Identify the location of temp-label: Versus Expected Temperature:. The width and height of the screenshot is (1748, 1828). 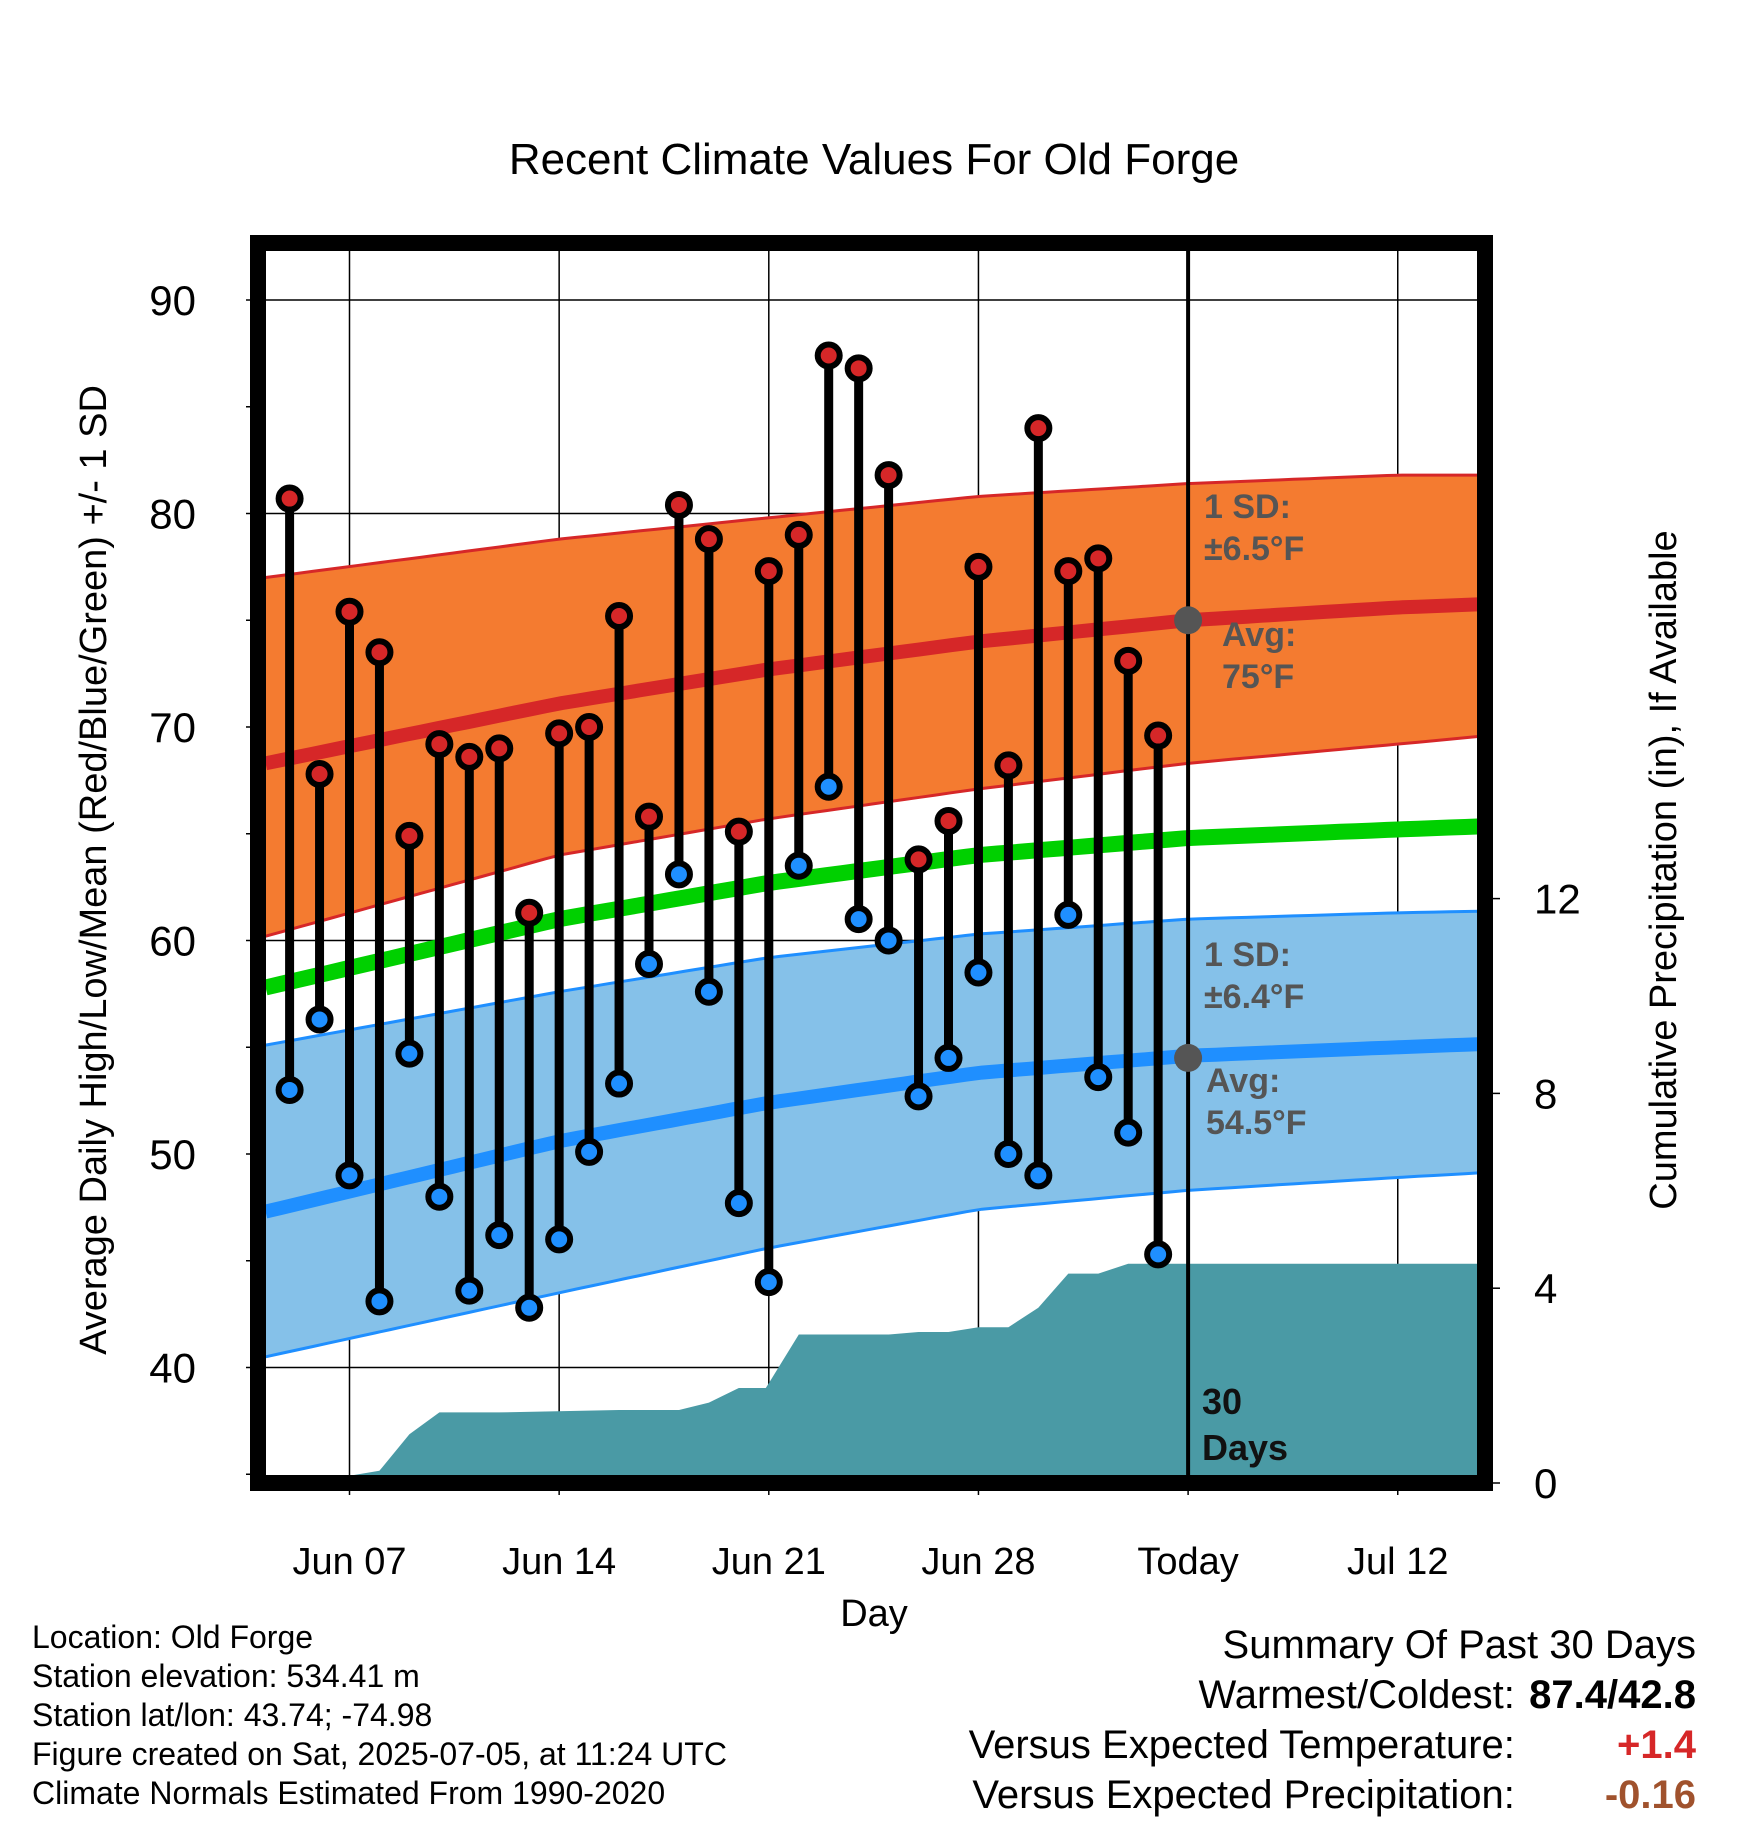
(1241, 1745).